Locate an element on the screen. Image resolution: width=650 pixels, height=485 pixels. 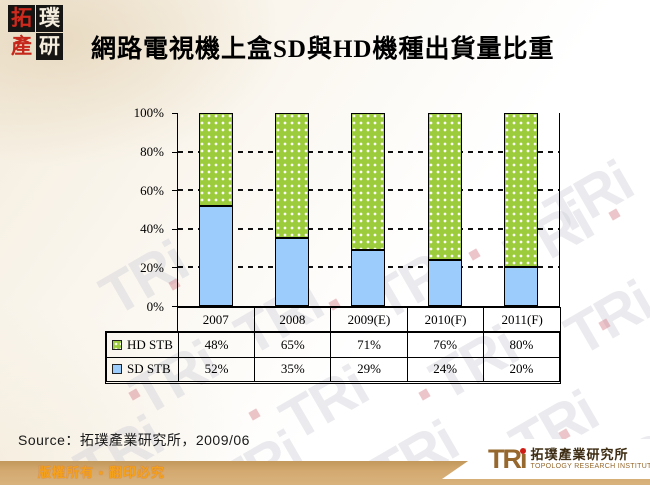
value-cell: 35% is located at coordinates (293, 369).